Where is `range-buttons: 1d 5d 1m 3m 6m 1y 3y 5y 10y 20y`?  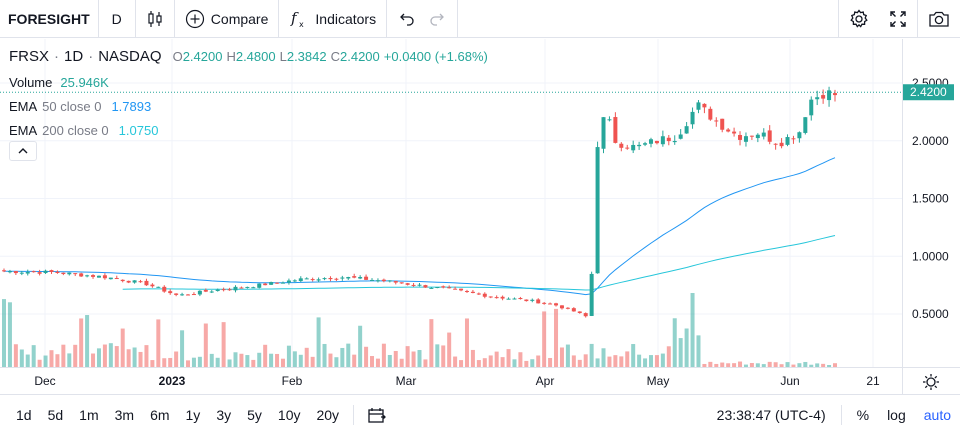 range-buttons: 1d 5d 1m 3m 6m 1y 3y 5y 10y 20y is located at coordinates (173, 415).